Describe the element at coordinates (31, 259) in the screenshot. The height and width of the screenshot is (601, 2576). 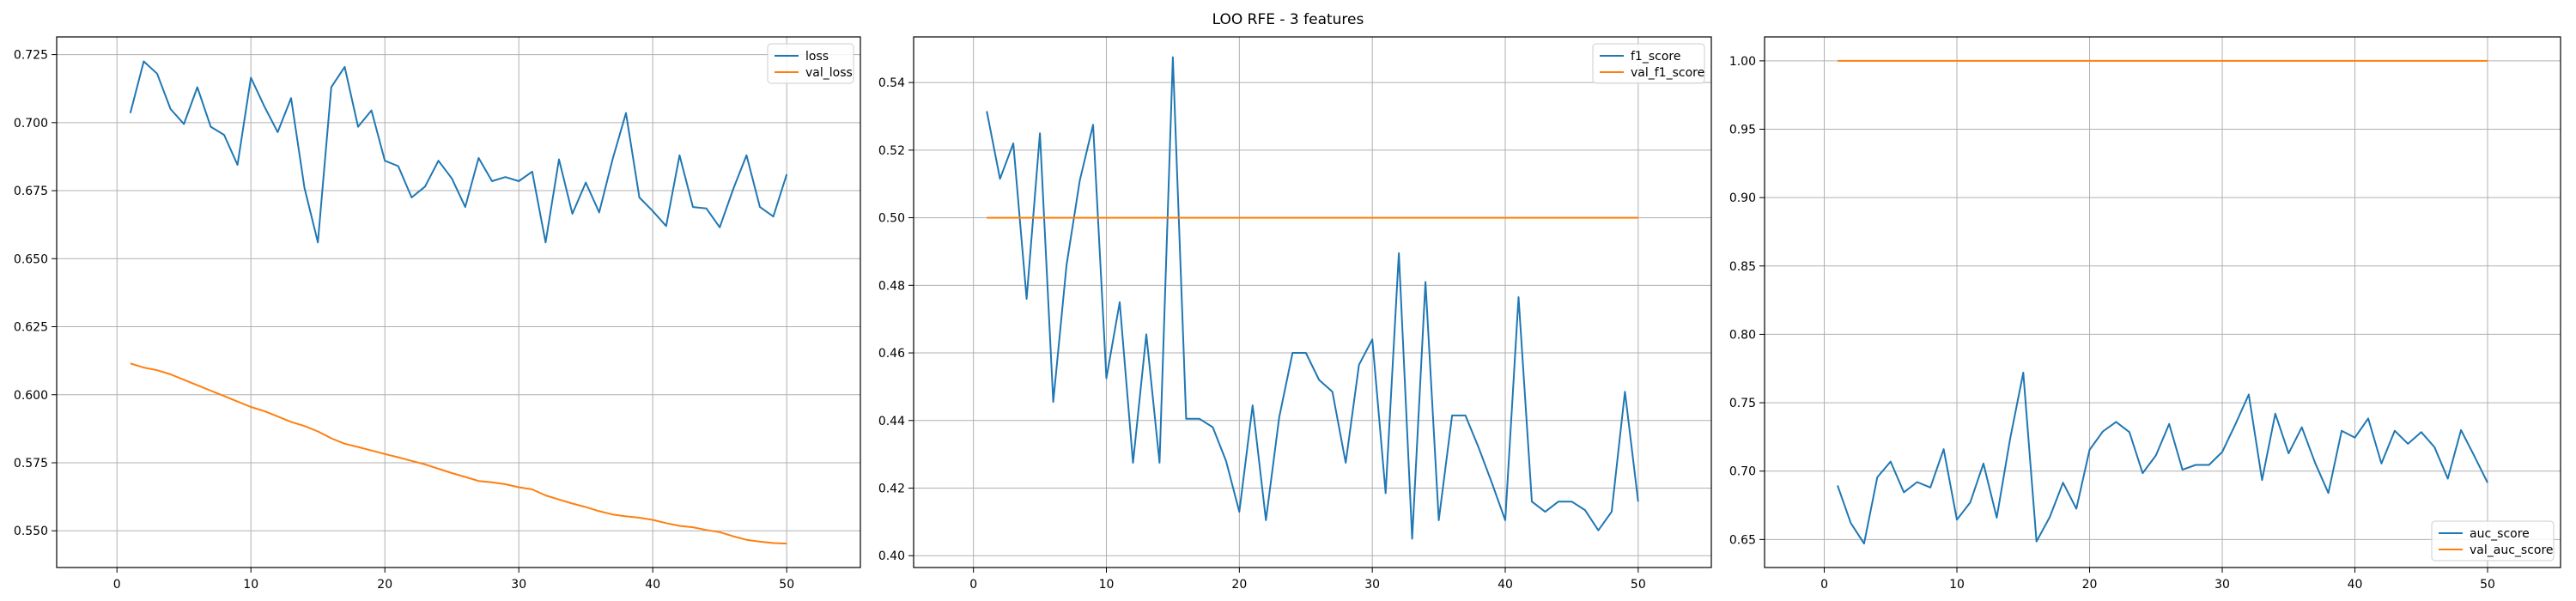
I see `y-tick-label: 0.650` at that location.